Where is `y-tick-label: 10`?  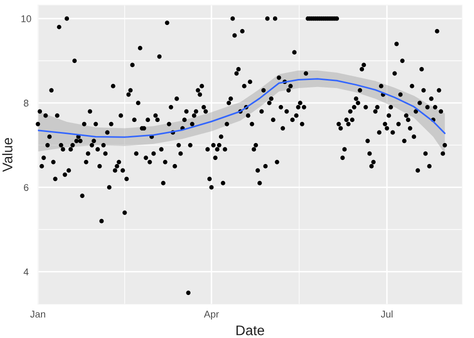 y-tick-label: 10 is located at coordinates (26, 18).